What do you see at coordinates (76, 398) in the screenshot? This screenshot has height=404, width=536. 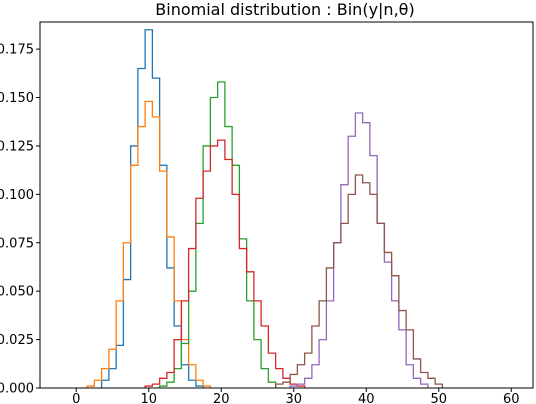 I see `x-tick-label-0: 0` at bounding box center [76, 398].